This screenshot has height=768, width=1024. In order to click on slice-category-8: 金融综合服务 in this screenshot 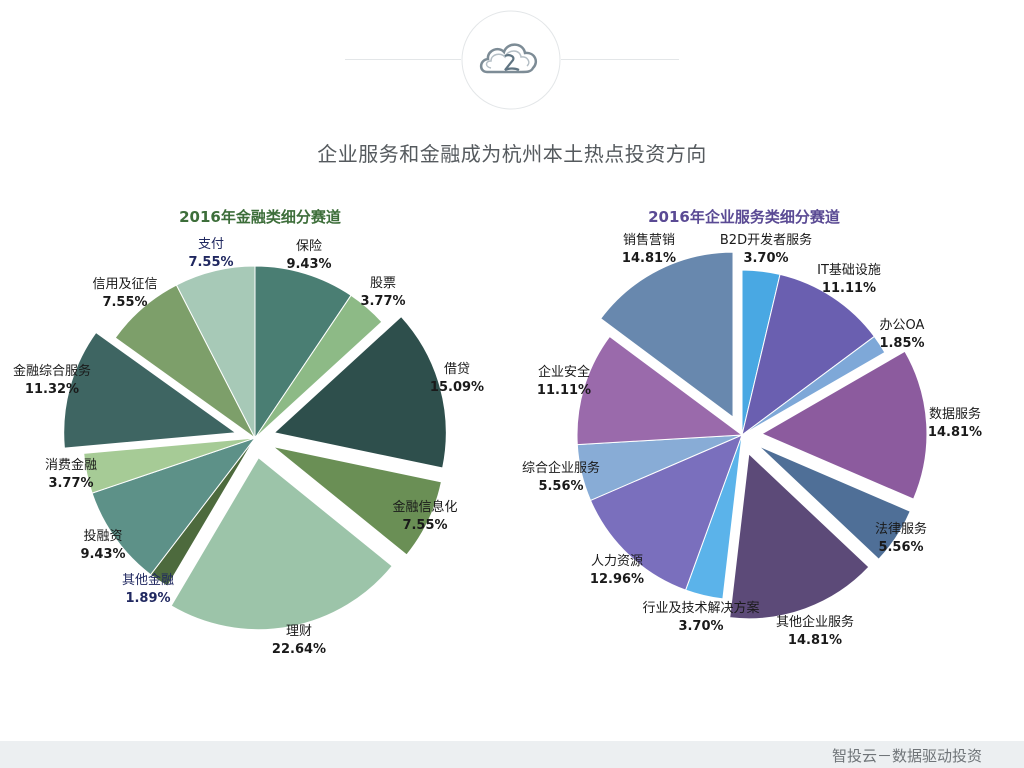, I will do `click(52, 371)`.